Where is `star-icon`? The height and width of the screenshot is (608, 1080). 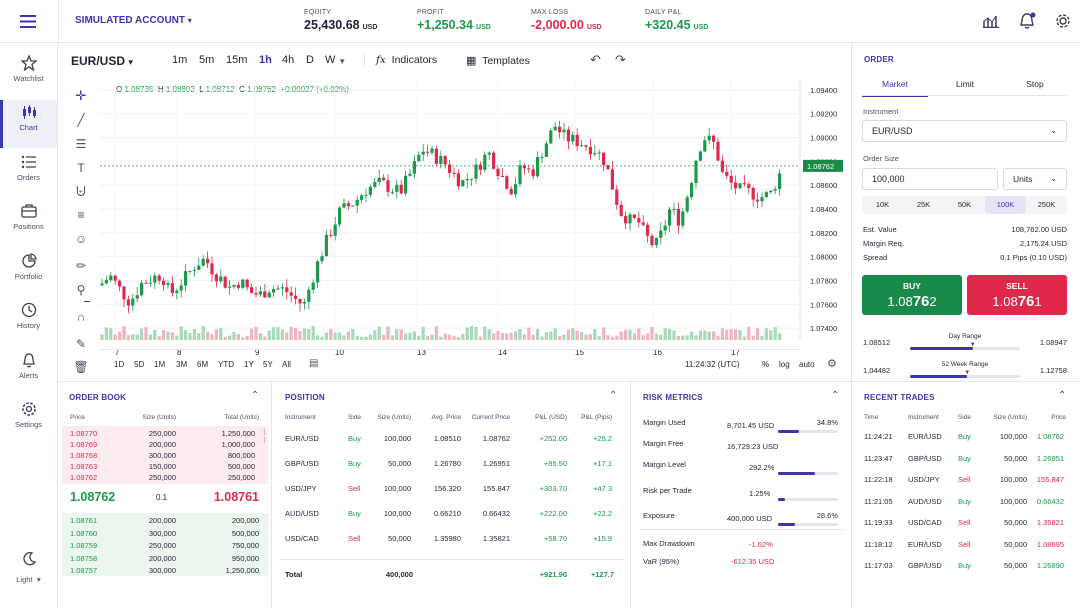 star-icon is located at coordinates (28, 63).